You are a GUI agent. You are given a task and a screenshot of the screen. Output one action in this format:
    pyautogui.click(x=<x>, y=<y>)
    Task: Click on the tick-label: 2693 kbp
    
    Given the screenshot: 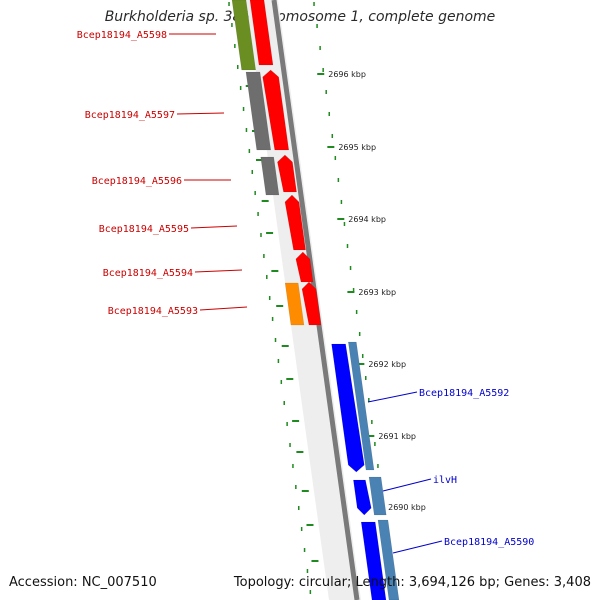 What is the action you would take?
    pyautogui.click(x=377, y=292)
    